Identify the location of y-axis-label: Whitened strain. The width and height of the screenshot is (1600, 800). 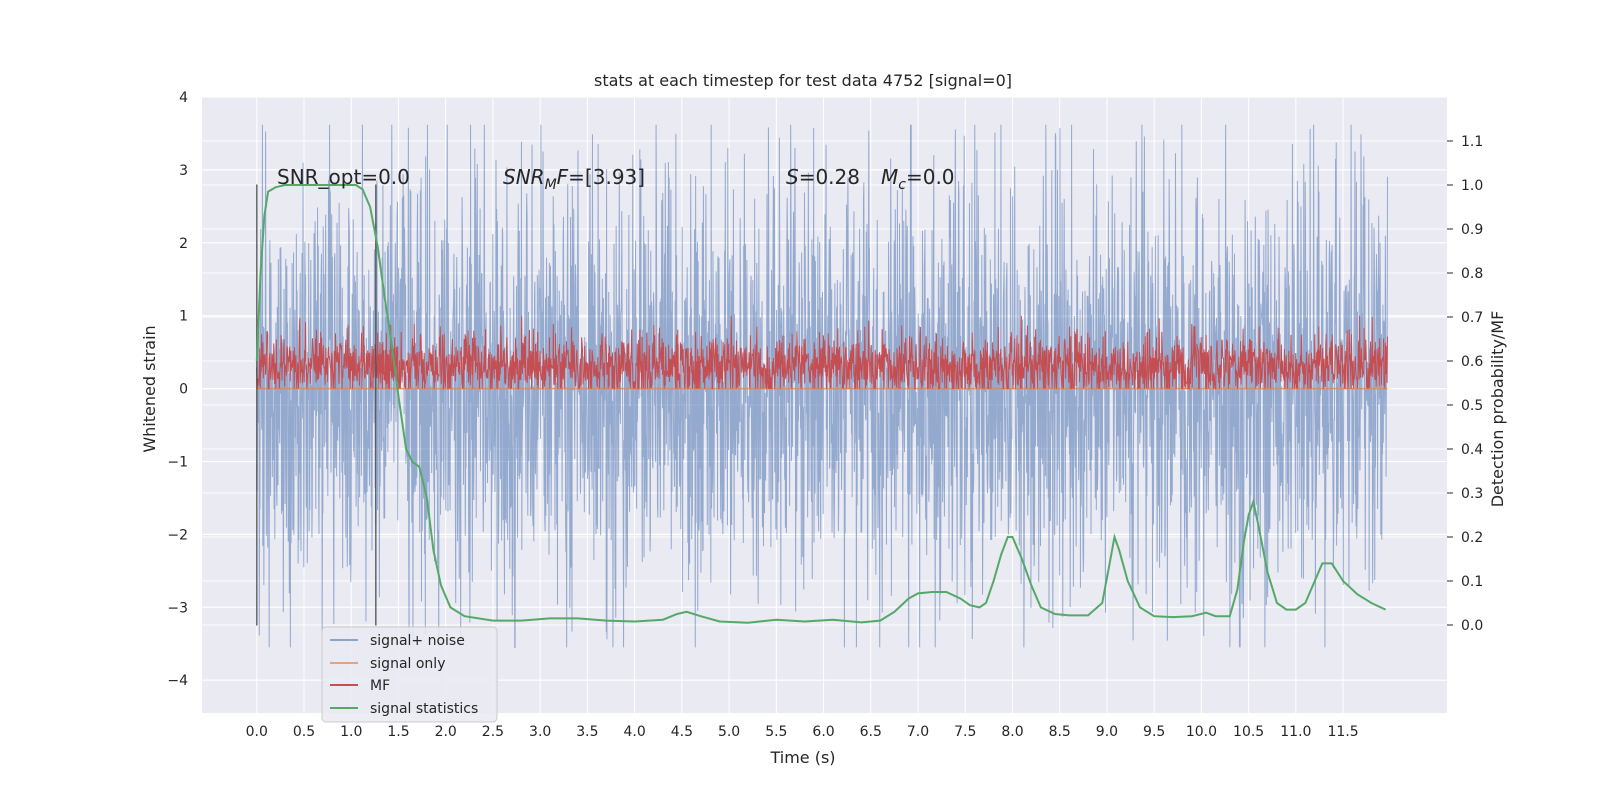
(149, 388).